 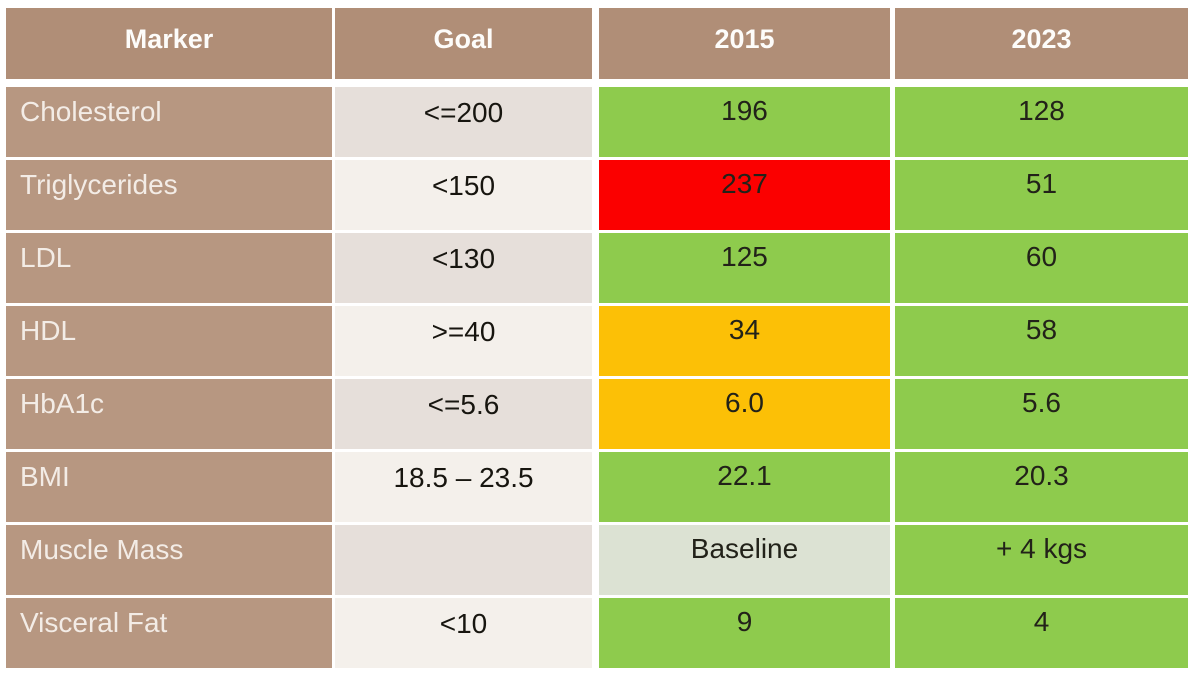 I want to click on value-2015-cell: 22.1, so click(x=744, y=487).